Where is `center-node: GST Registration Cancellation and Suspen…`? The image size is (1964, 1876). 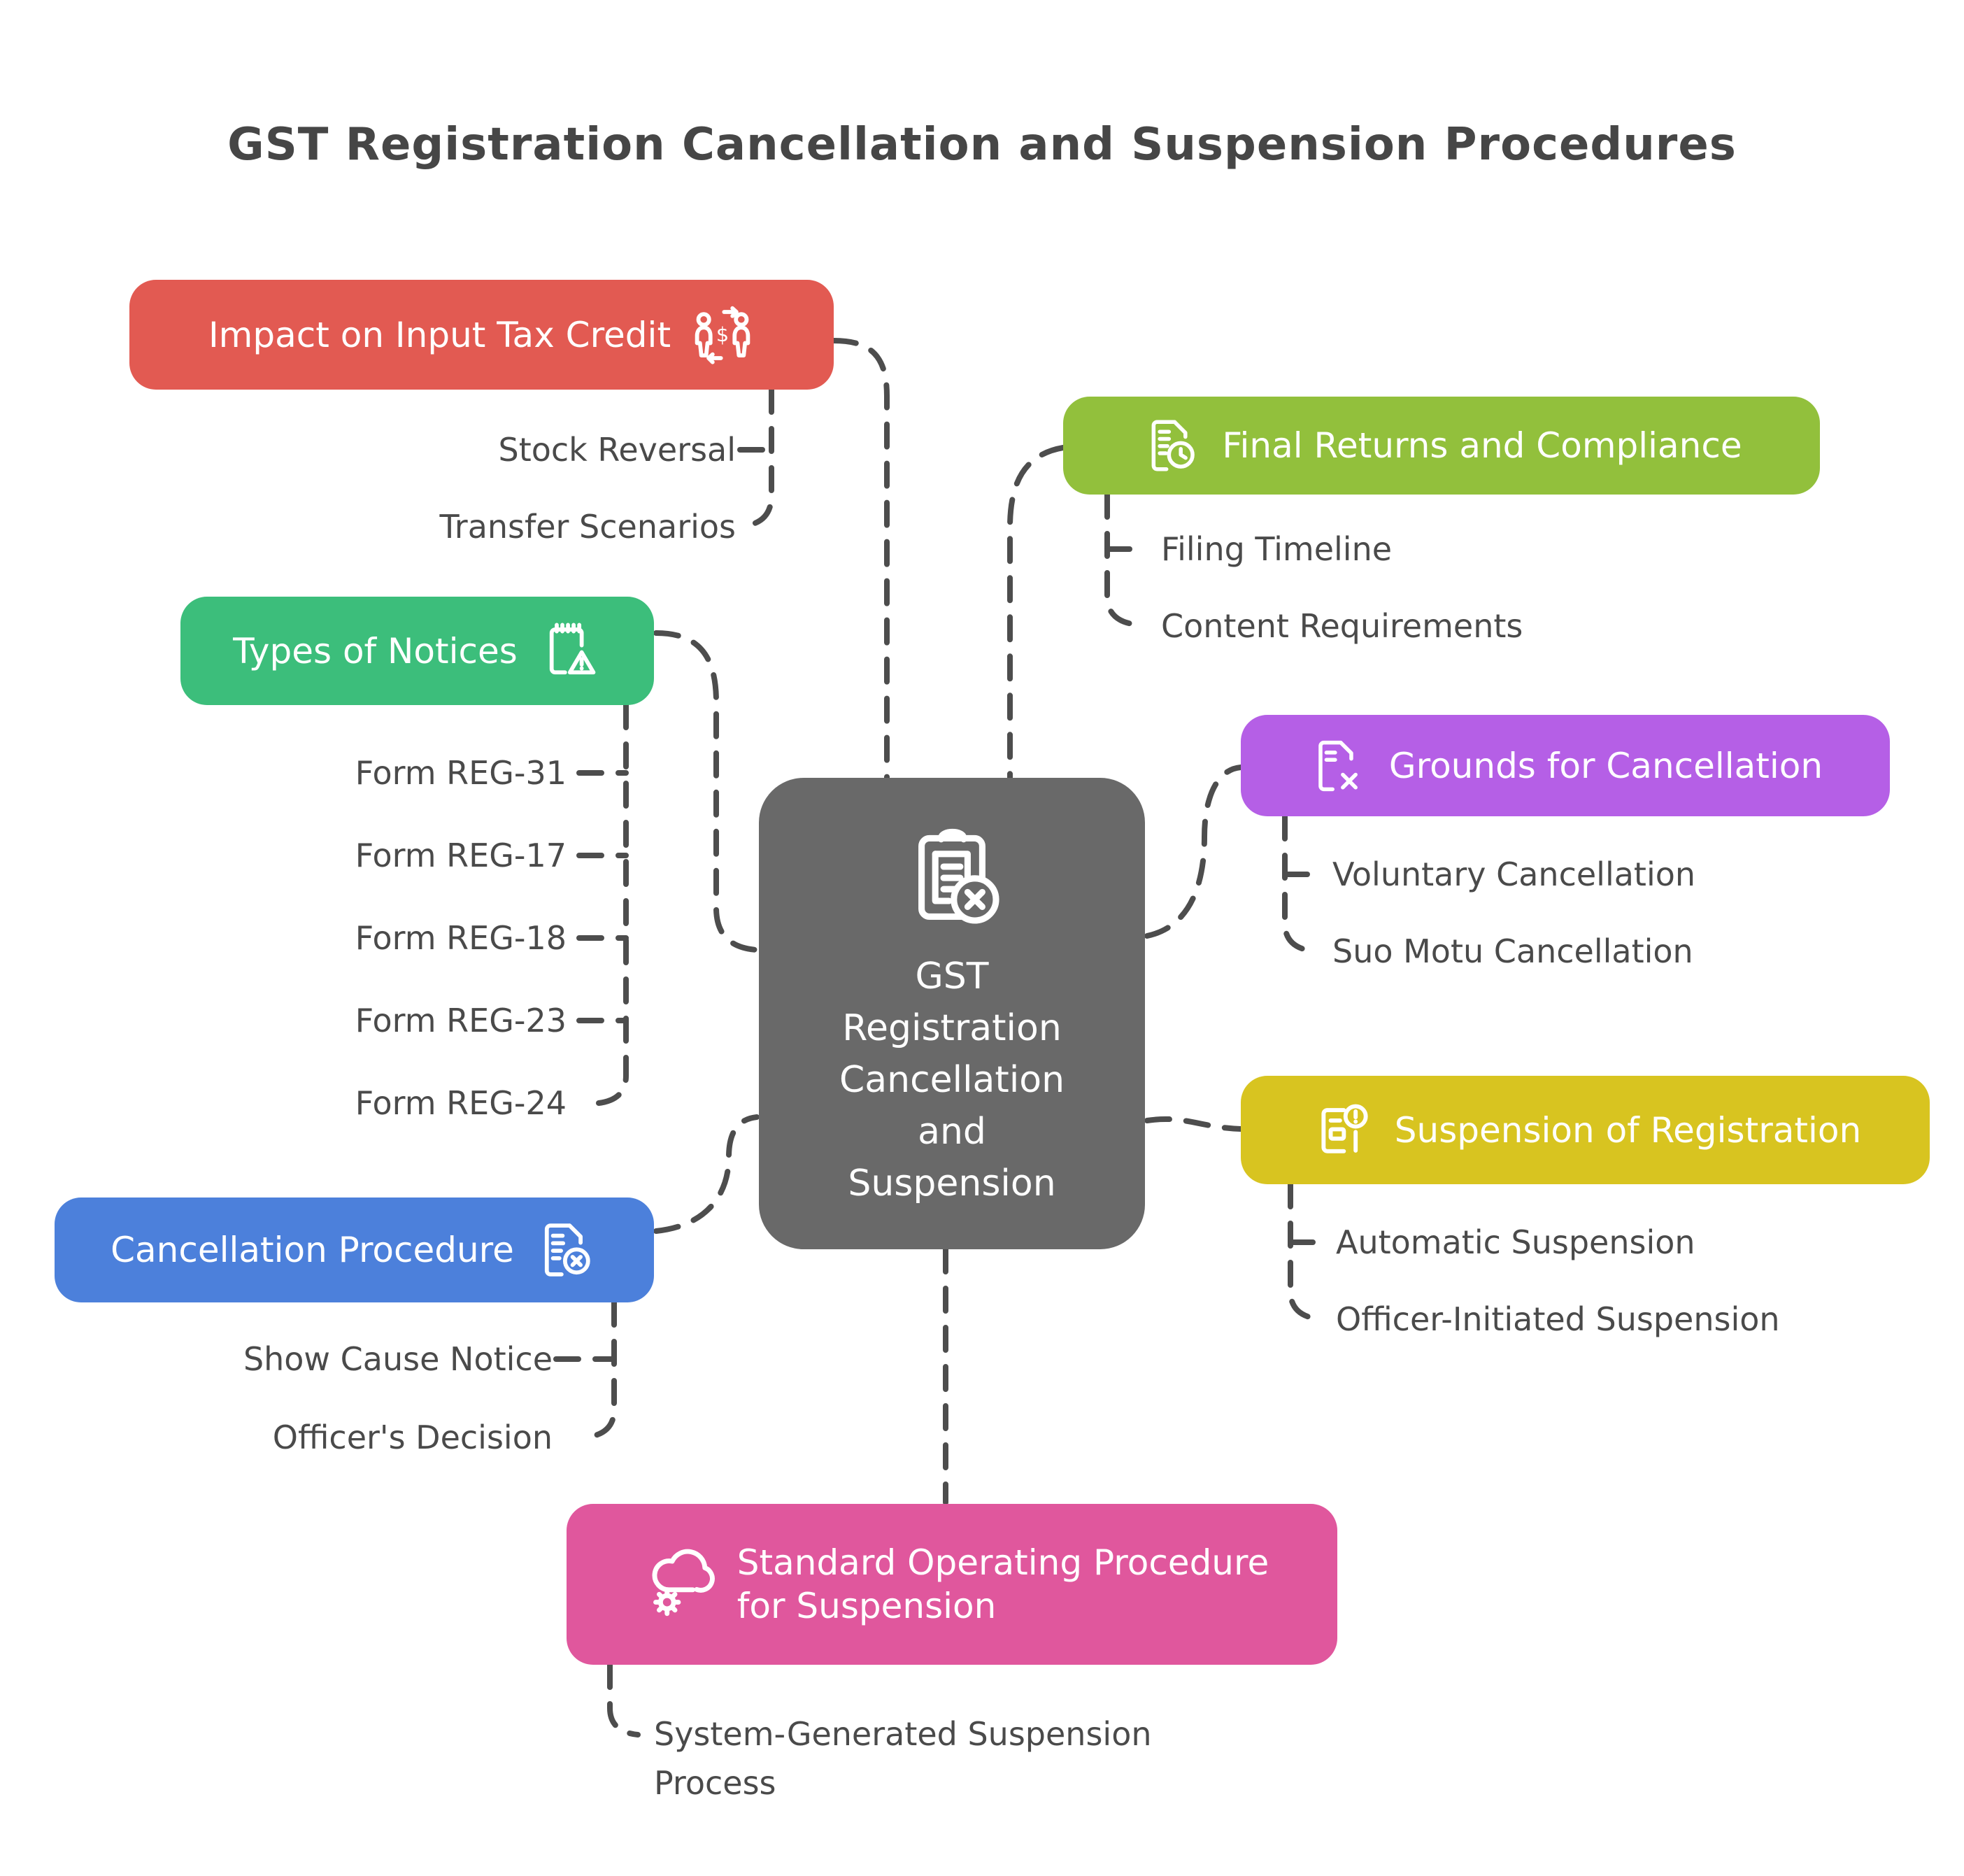 center-node: GST Registration Cancellation and Suspen… is located at coordinates (952, 1013).